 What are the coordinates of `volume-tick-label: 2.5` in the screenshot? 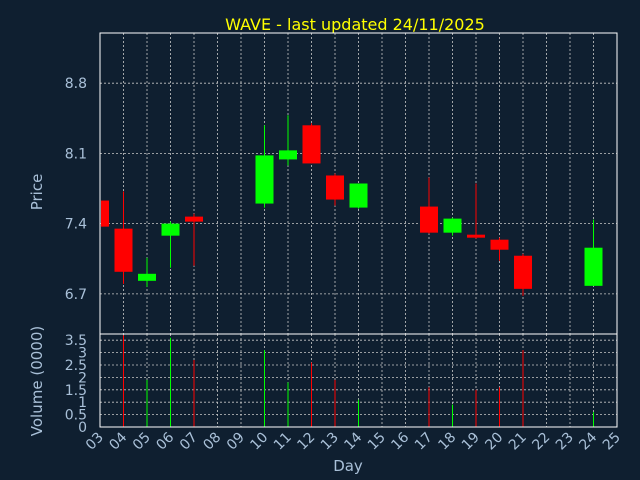 It's located at (76, 366).